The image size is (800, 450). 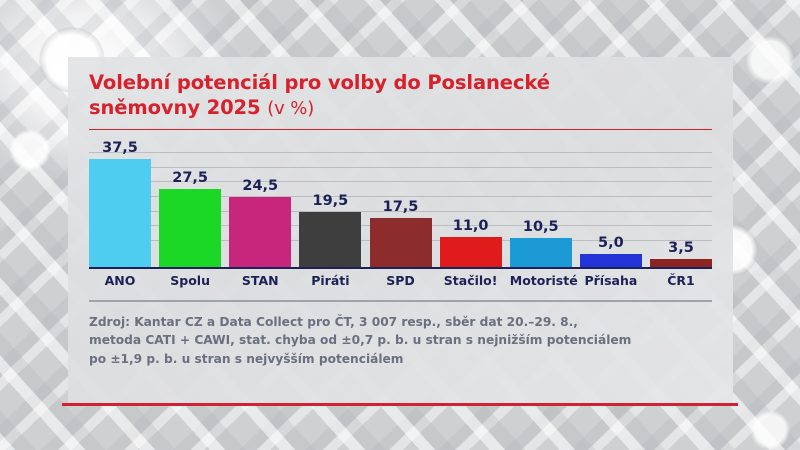 What do you see at coordinates (611, 243) in the screenshot?
I see `bar-value-label: 5,0` at bounding box center [611, 243].